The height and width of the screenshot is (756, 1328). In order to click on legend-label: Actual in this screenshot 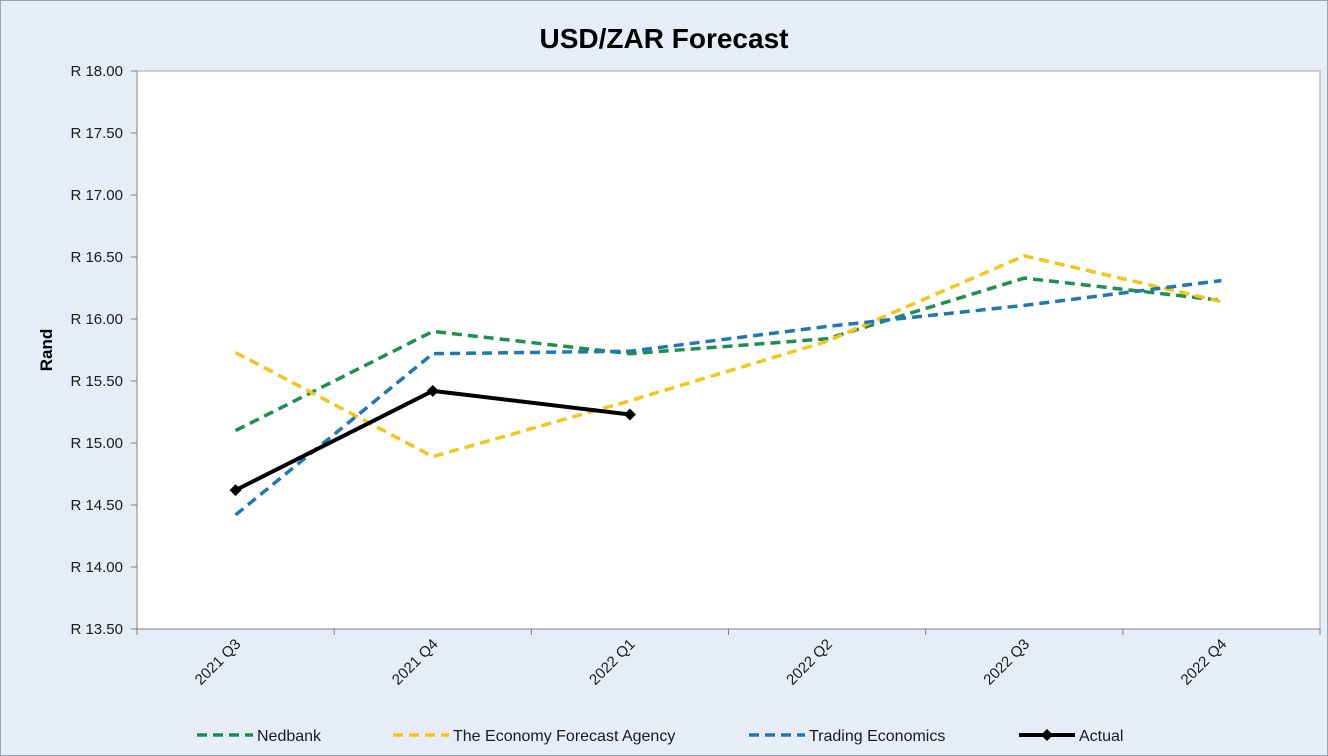, I will do `click(1101, 736)`.